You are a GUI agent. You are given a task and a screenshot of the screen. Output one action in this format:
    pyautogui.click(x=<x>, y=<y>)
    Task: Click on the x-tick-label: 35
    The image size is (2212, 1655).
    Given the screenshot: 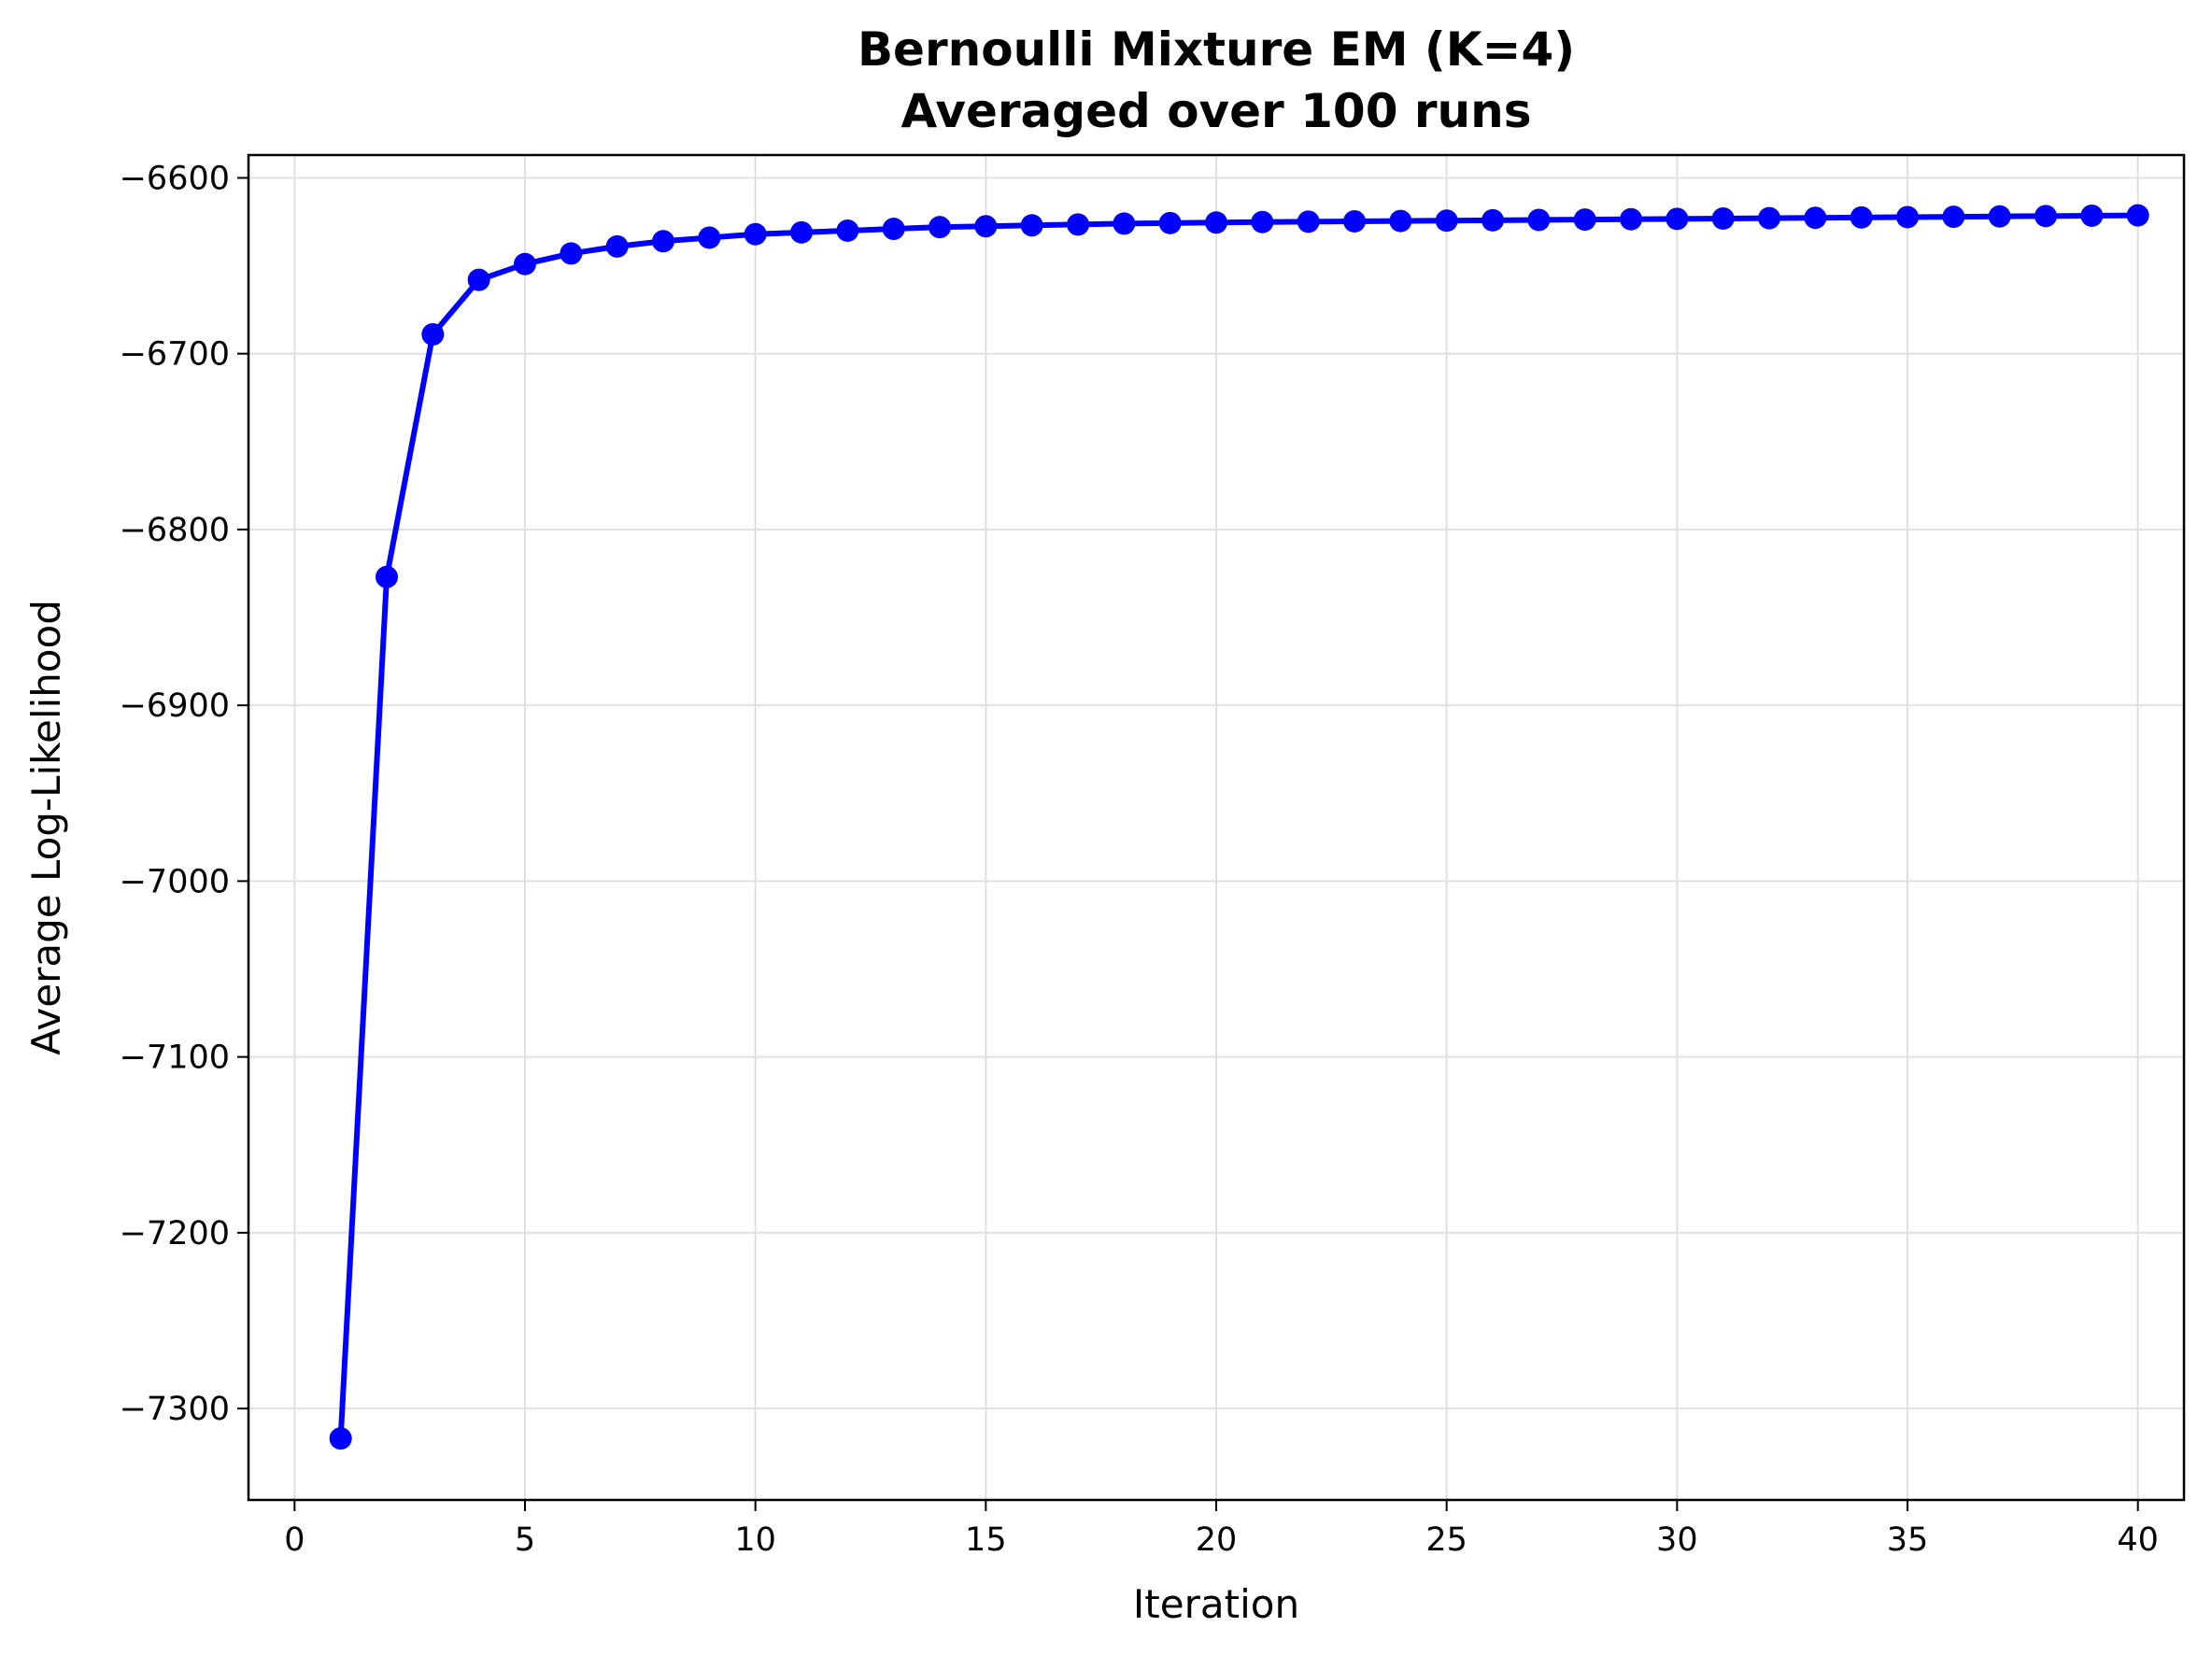 What is the action you would take?
    pyautogui.click(x=1908, y=1540)
    